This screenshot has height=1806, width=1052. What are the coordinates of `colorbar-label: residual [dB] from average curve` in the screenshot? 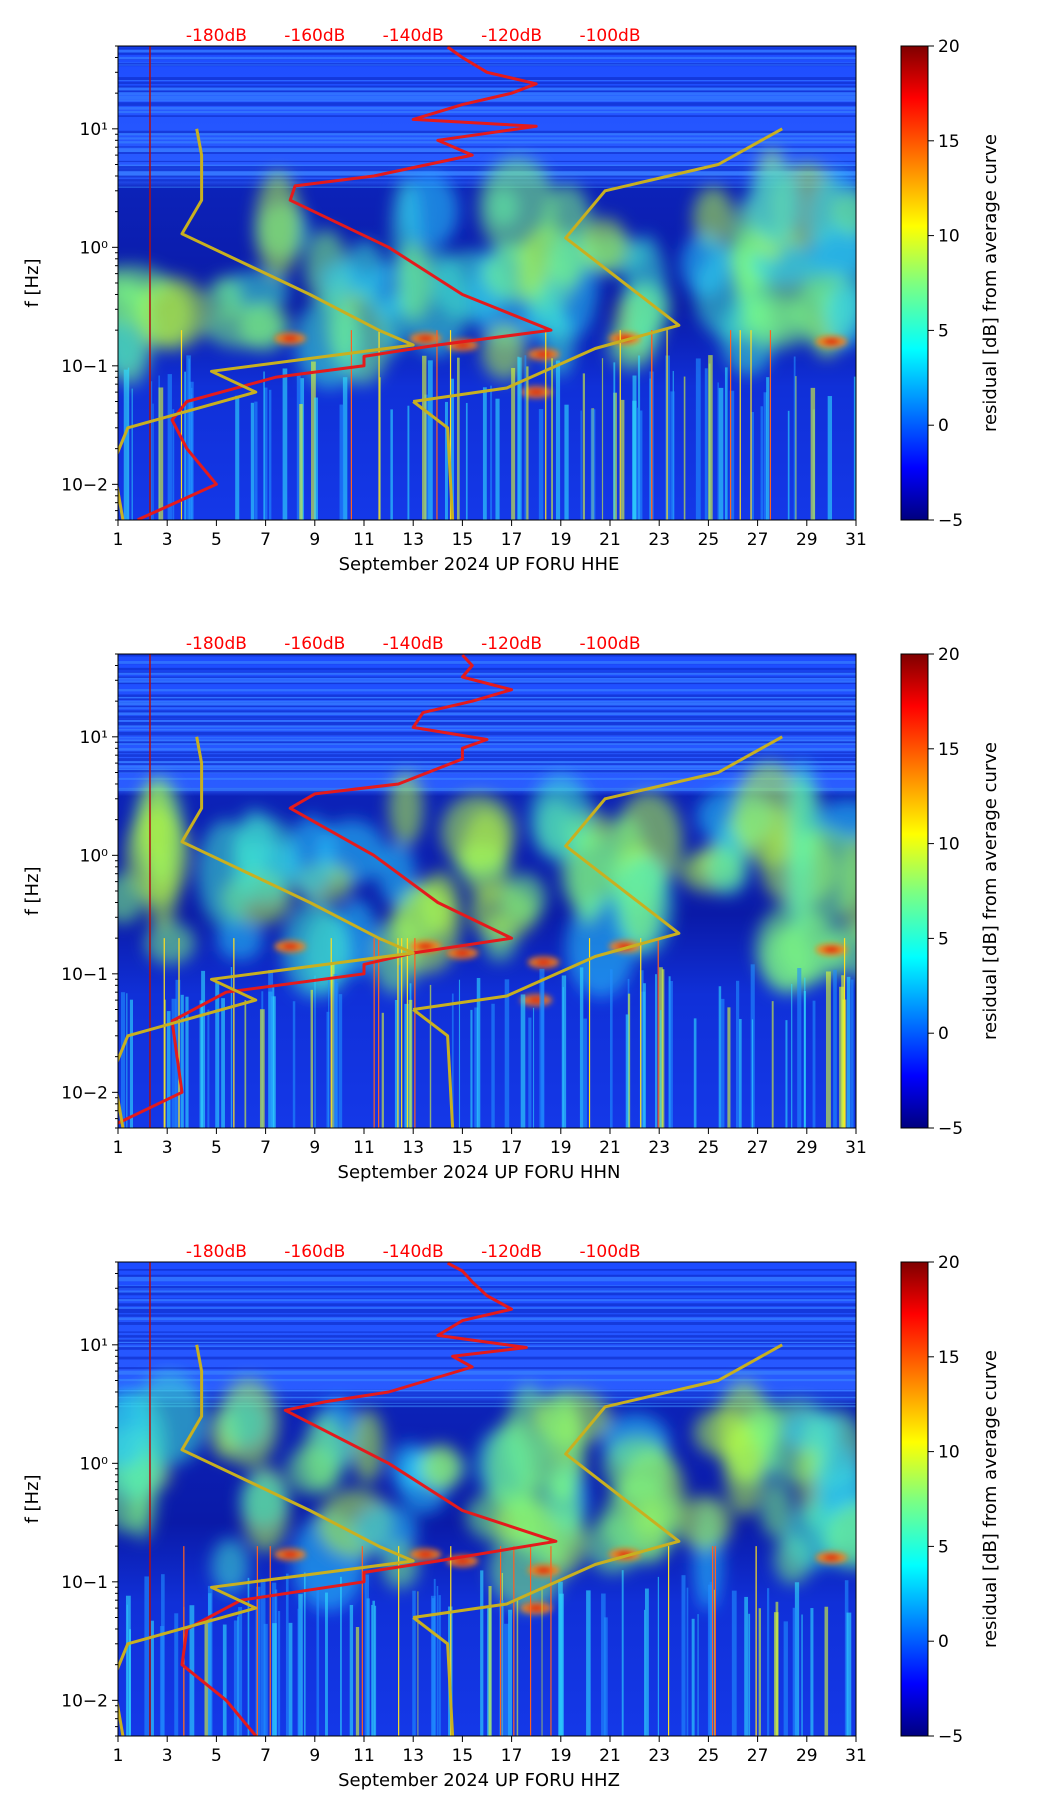 It's located at (990, 1499).